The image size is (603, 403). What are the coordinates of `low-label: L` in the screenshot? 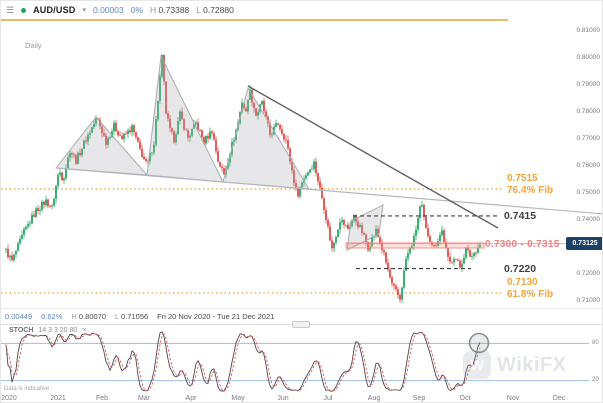 It's located at (198, 10).